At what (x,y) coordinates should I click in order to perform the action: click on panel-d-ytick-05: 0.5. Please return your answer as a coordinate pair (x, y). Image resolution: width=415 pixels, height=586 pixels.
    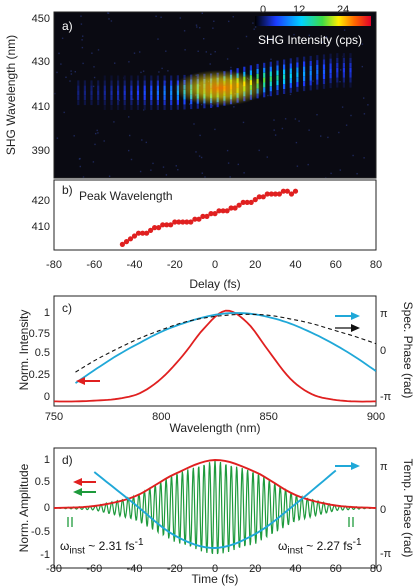
    Looking at the image, I should click on (42, 482).